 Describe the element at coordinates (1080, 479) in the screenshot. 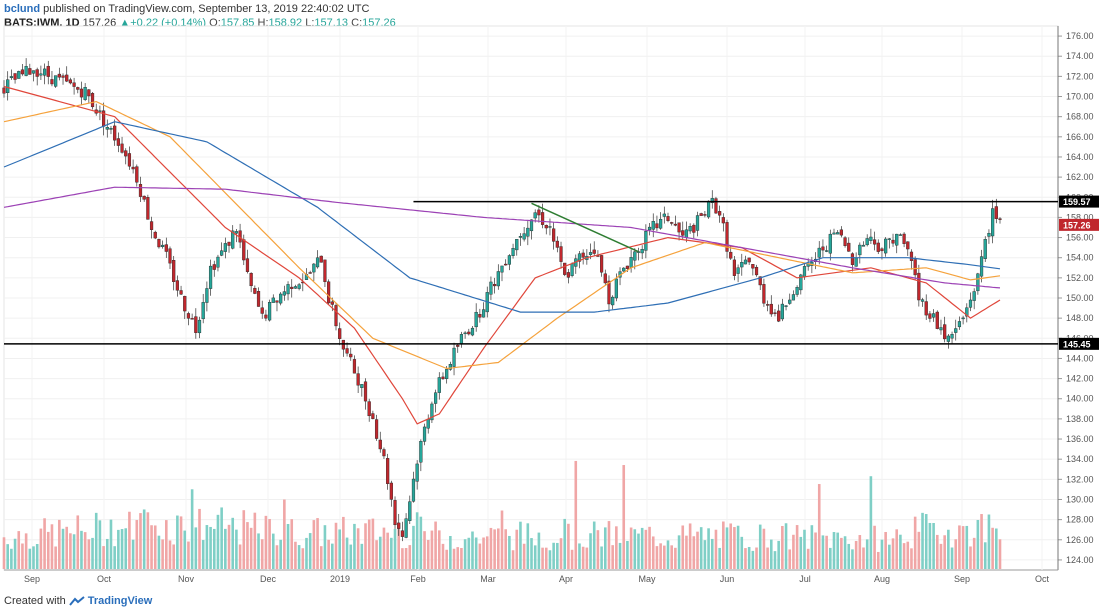

I see `y-tick-label: 132.00` at that location.